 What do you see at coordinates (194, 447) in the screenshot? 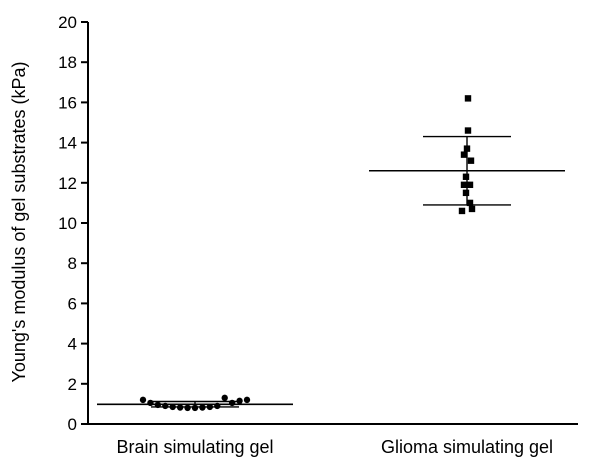
I see `x-category-label: Brain simulating gel` at bounding box center [194, 447].